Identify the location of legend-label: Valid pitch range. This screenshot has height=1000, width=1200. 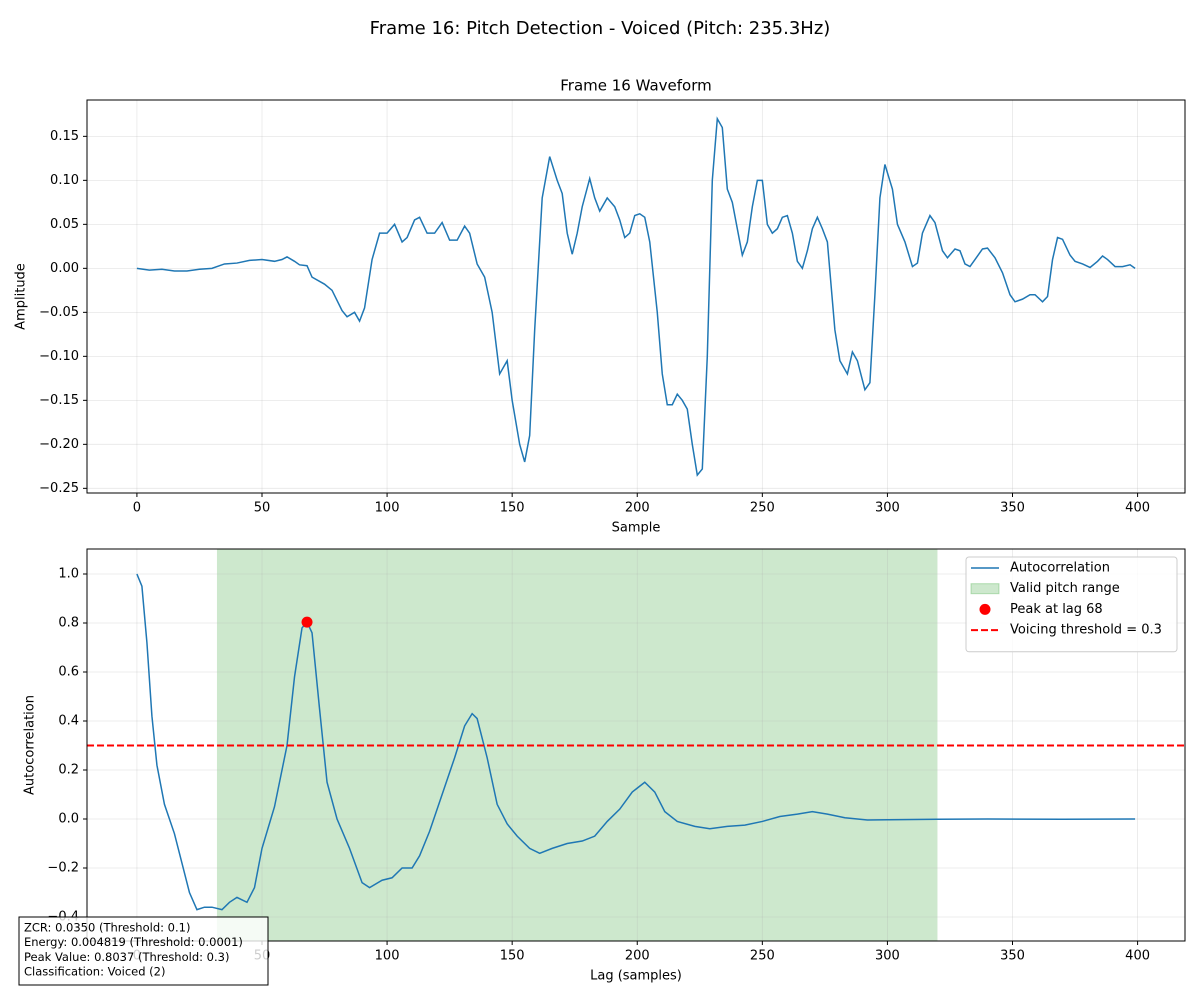
(1065, 588).